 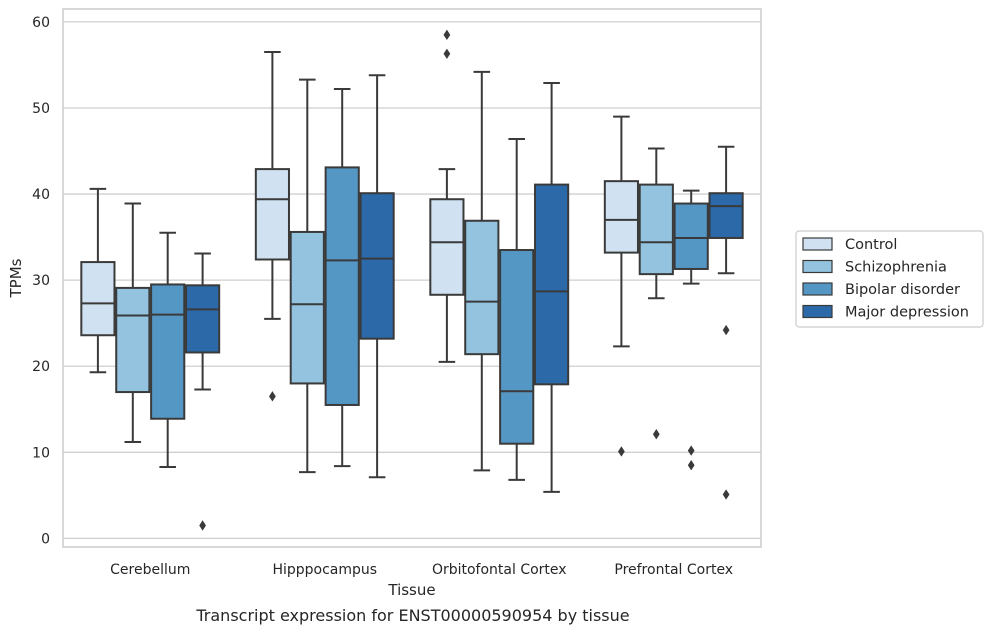 What do you see at coordinates (907, 313) in the screenshot?
I see `legend-label: Major depression` at bounding box center [907, 313].